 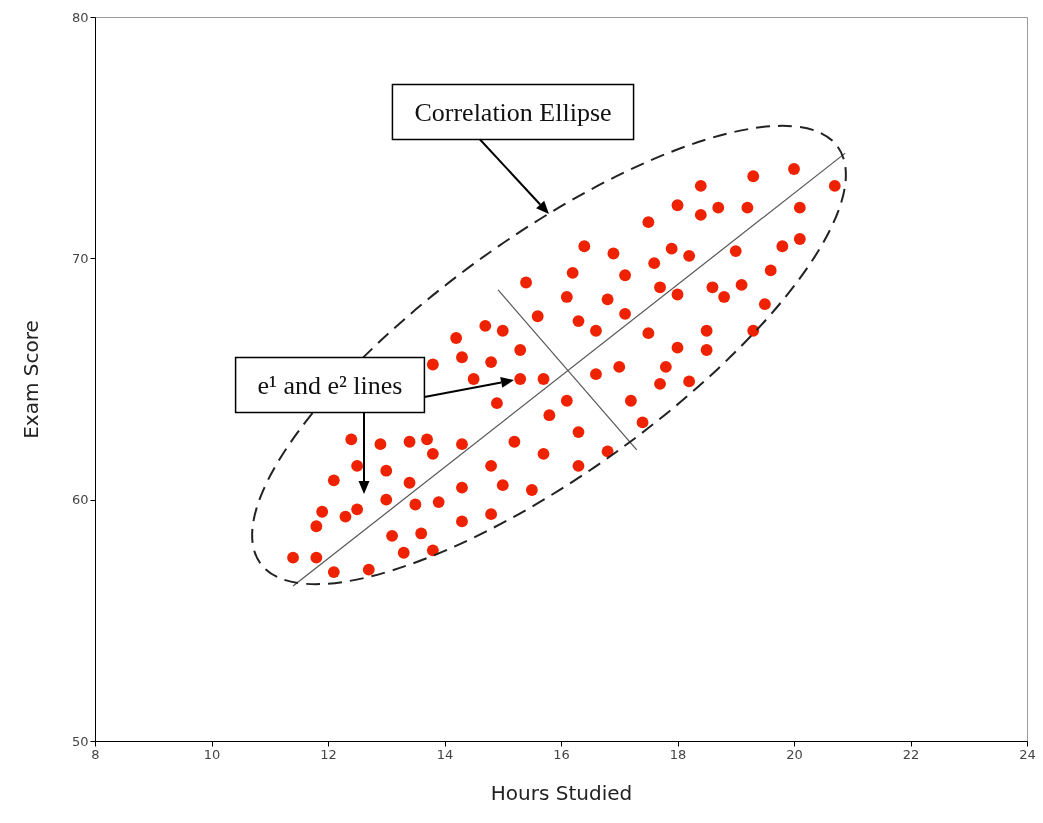 What do you see at coordinates (445, 754) in the screenshot?
I see `x-tick-label: 14` at bounding box center [445, 754].